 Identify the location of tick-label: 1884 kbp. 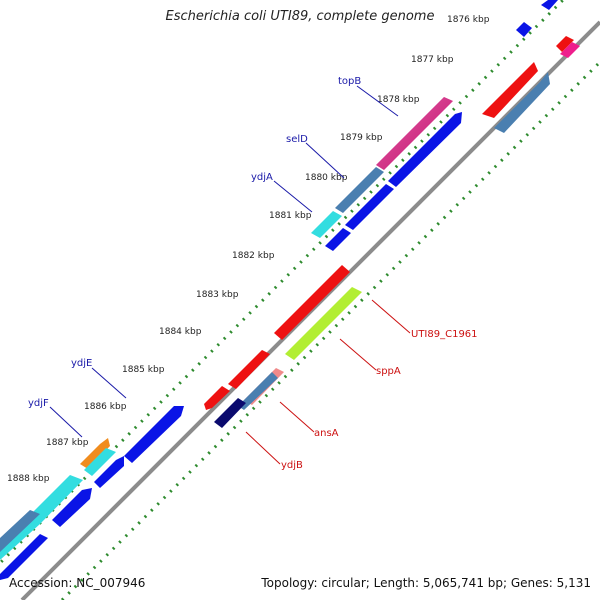
(180, 332).